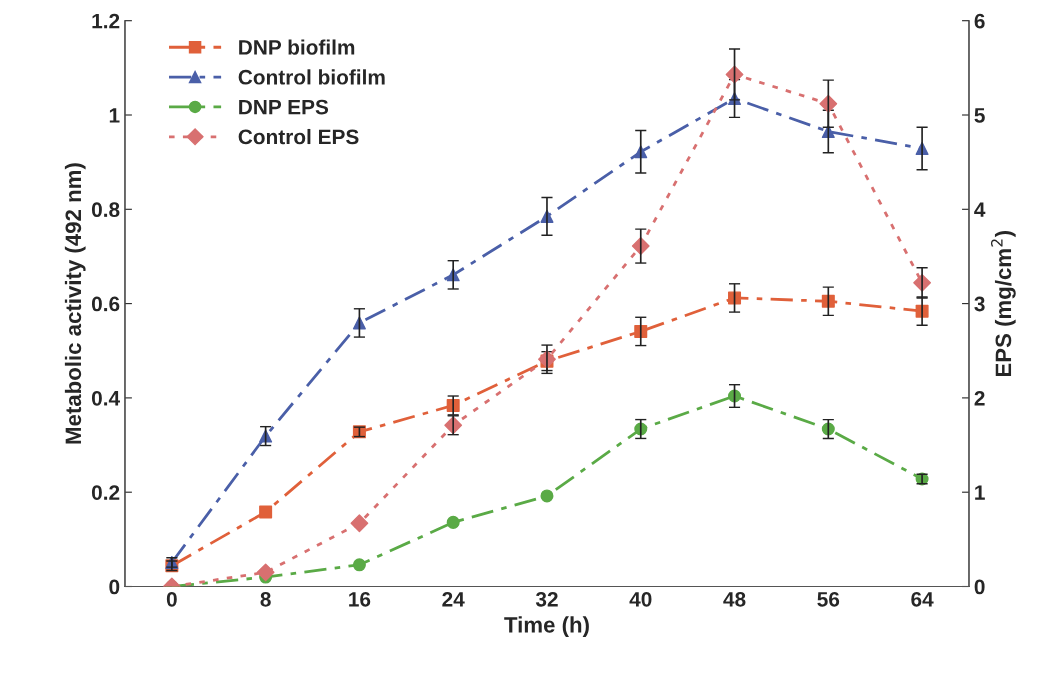 The height and width of the screenshot is (690, 1059). What do you see at coordinates (114, 587) in the screenshot?
I see `y-tick-label: 0` at bounding box center [114, 587].